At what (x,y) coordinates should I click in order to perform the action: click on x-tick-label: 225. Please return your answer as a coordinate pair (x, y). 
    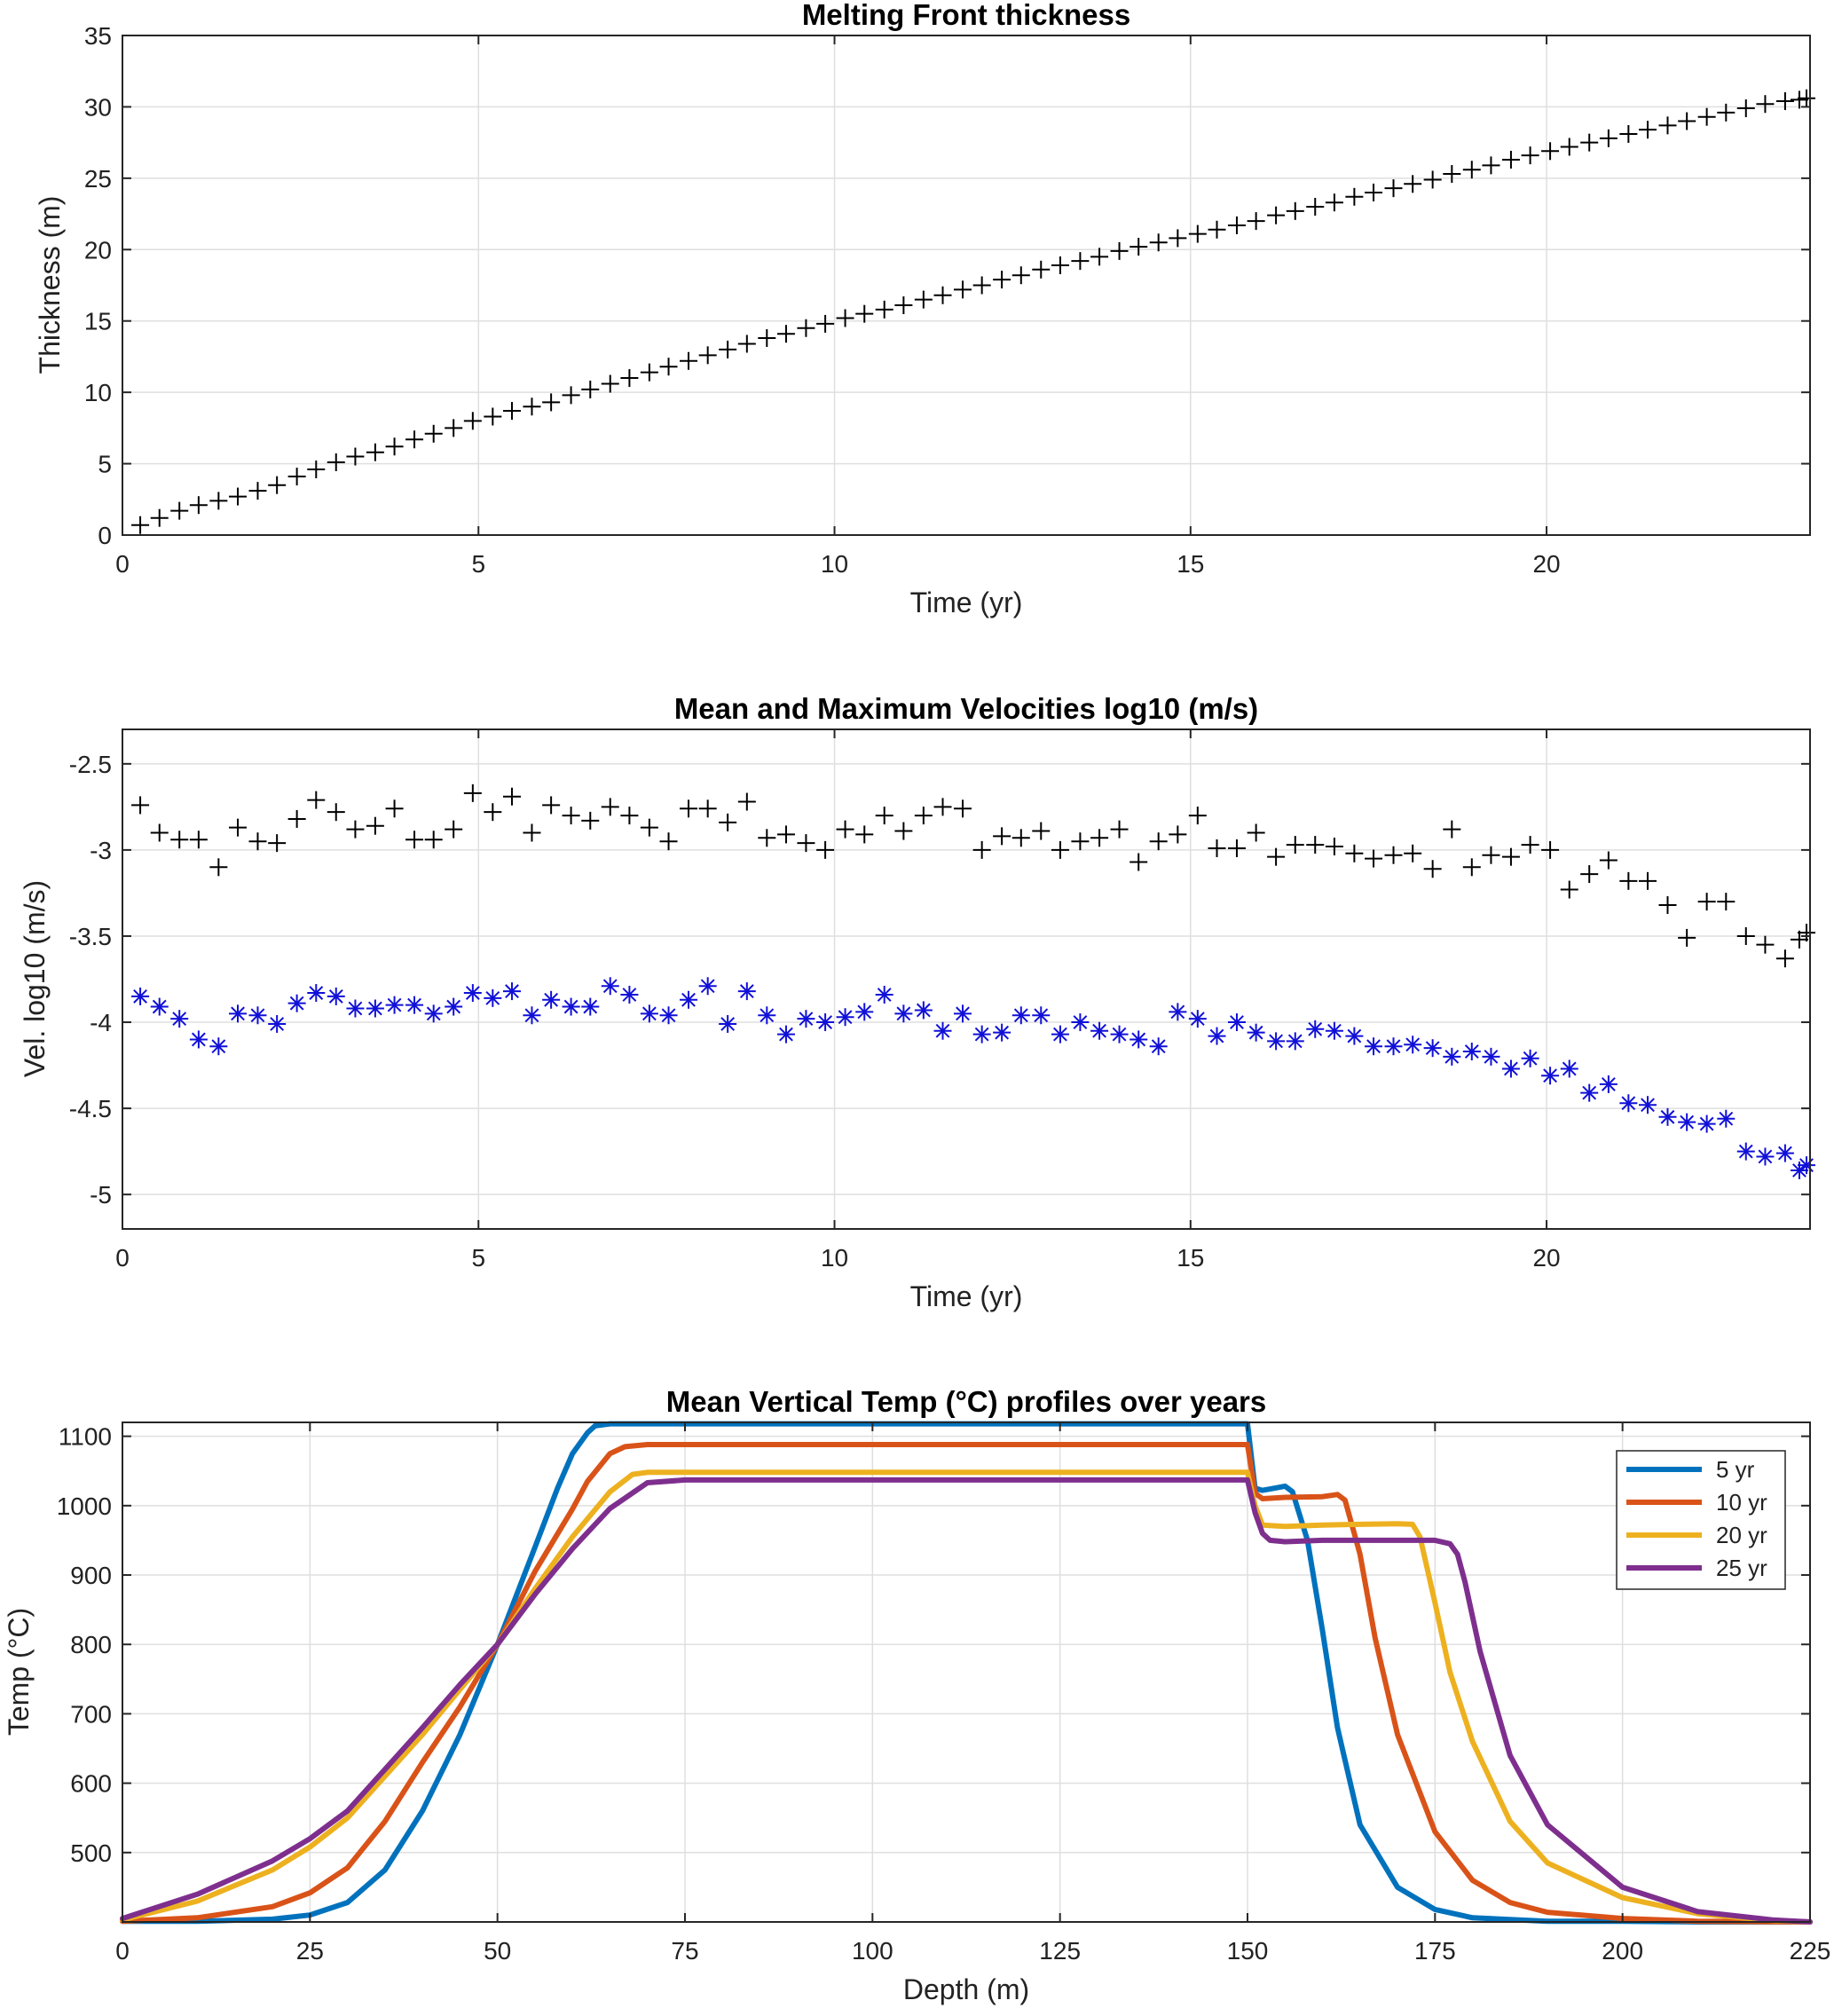
    Looking at the image, I should click on (1810, 1951).